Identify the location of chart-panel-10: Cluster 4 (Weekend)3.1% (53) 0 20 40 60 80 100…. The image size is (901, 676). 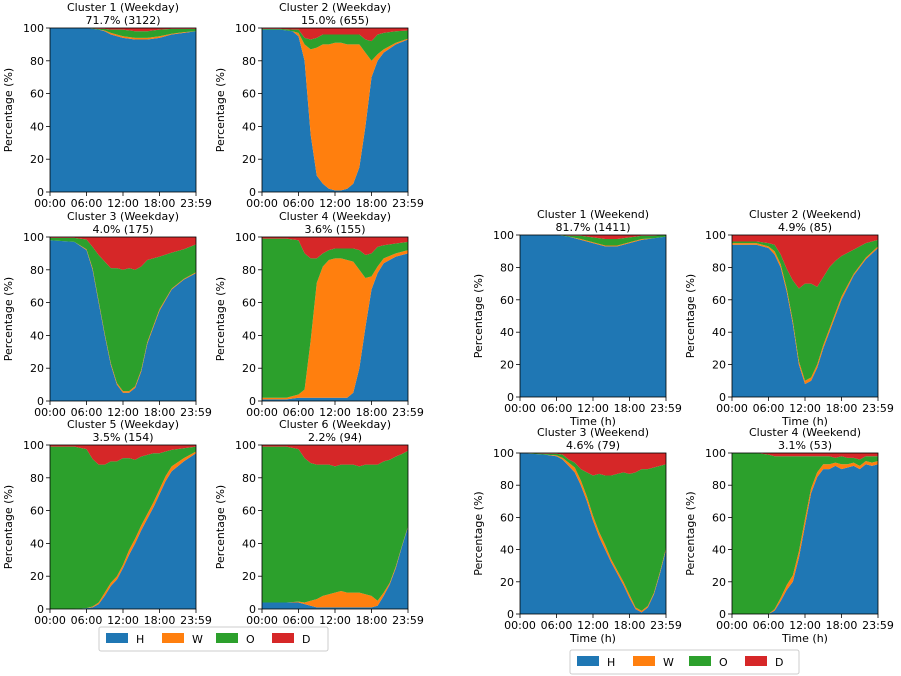
(789, 535).